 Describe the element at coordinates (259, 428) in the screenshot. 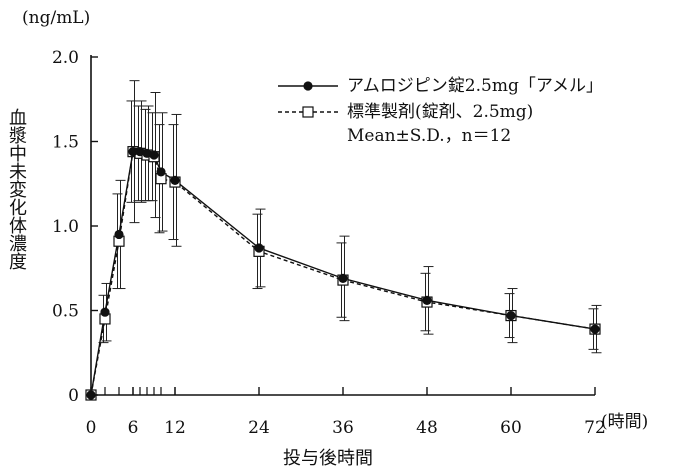

I see `x-tick-label: 24` at that location.